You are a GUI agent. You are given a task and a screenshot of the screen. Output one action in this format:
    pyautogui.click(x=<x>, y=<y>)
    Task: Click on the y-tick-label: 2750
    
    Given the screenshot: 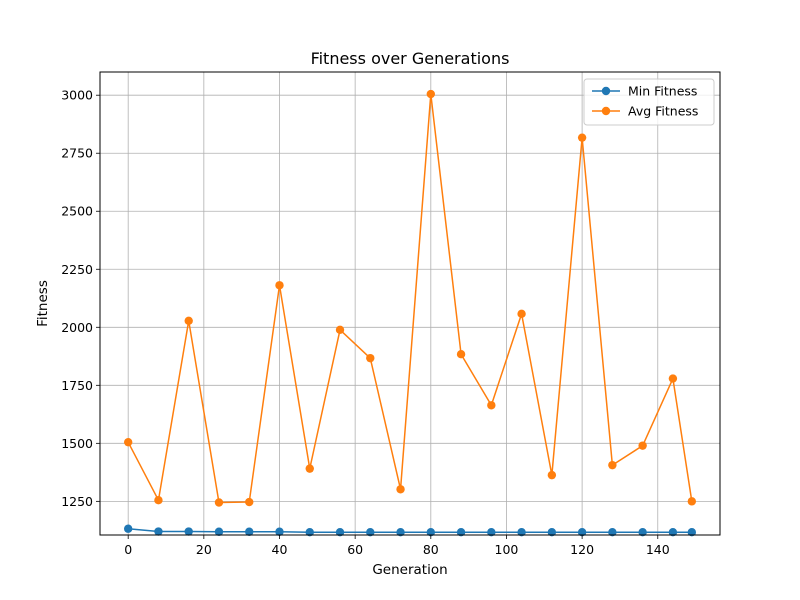 What is the action you would take?
    pyautogui.click(x=77, y=153)
    